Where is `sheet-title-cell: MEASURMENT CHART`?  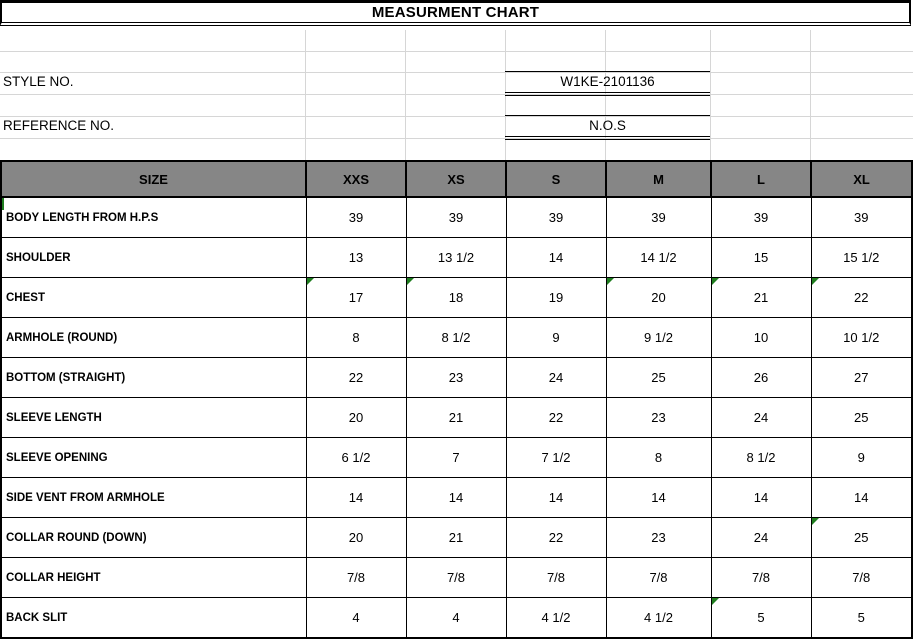 sheet-title-cell: MEASURMENT CHART is located at coordinates (455, 13).